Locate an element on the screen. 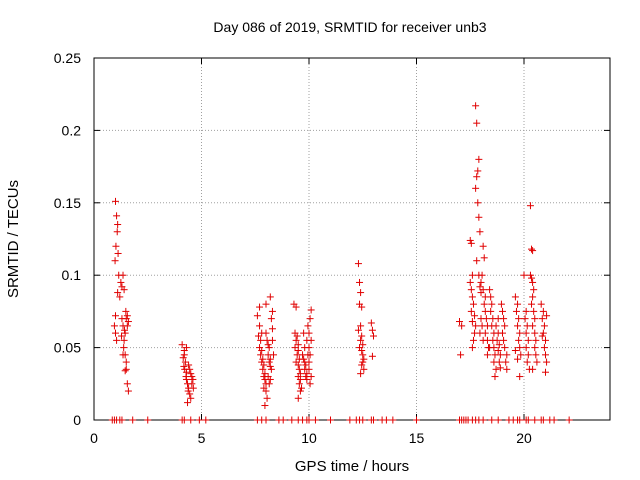  y-tick-label: 0.1 is located at coordinates (72, 275).